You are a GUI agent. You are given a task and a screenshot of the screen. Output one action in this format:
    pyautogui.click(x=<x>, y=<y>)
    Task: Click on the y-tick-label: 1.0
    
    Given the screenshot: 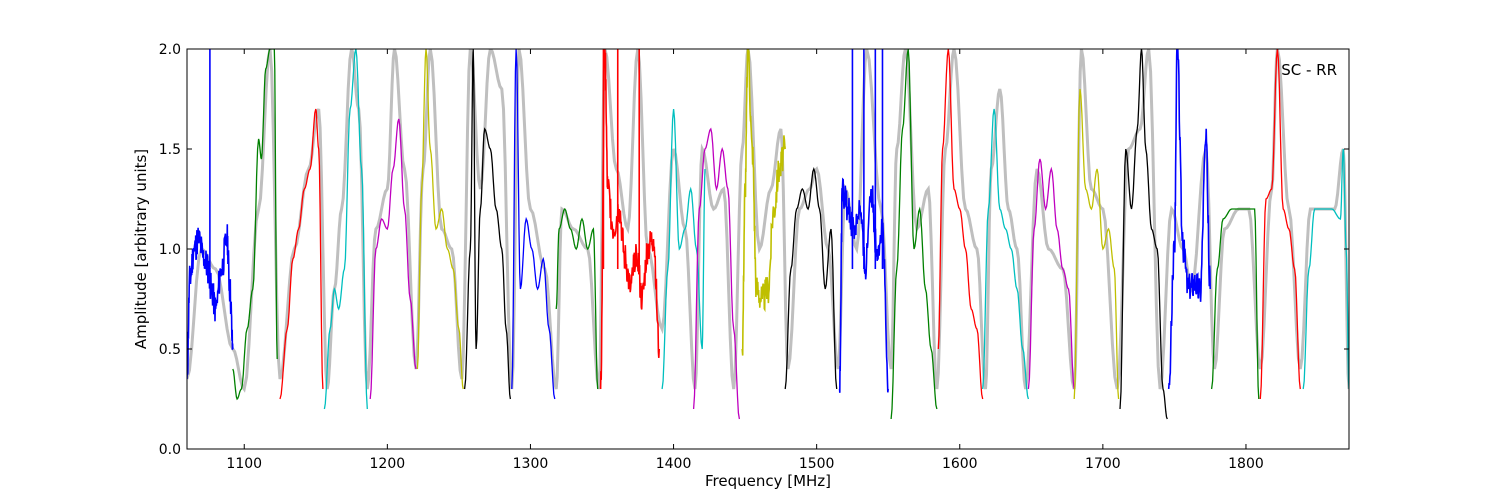 What is the action you would take?
    pyautogui.click(x=170, y=250)
    